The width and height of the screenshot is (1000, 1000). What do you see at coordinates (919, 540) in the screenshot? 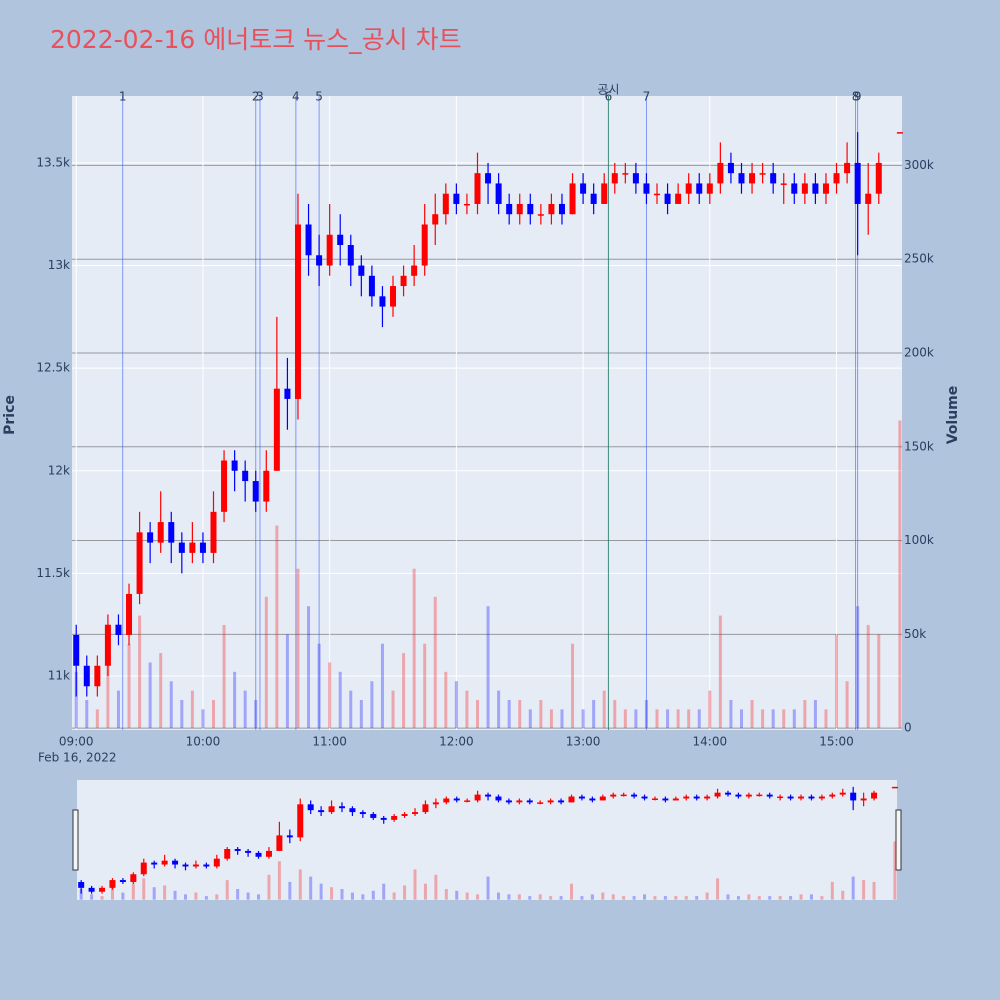
I see `y2-tick-label: 100k` at bounding box center [919, 540].